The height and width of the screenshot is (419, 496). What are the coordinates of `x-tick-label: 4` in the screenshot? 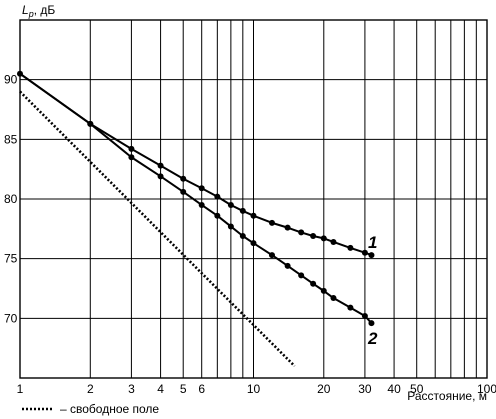 It's located at (160, 389).